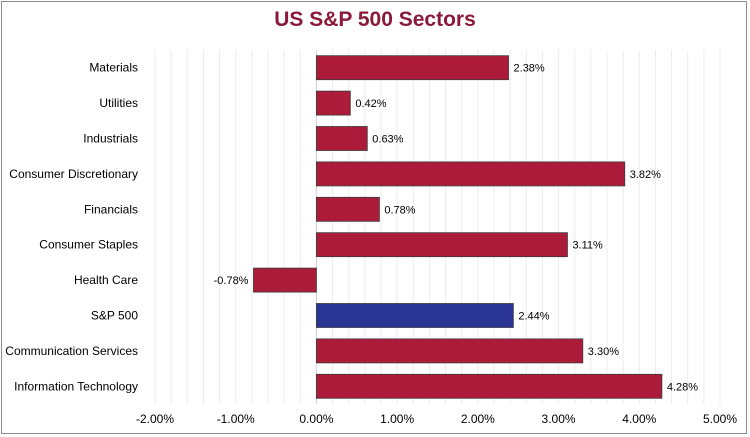 The height and width of the screenshot is (437, 750). Describe the element at coordinates (529, 69) in the screenshot. I see `value-label: 2.38%` at that location.